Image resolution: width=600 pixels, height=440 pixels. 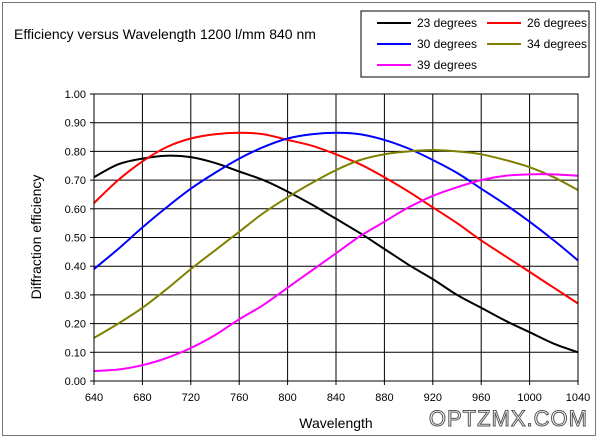 What do you see at coordinates (142, 398) in the screenshot?
I see `x-tick-label-1: 680` at bounding box center [142, 398].